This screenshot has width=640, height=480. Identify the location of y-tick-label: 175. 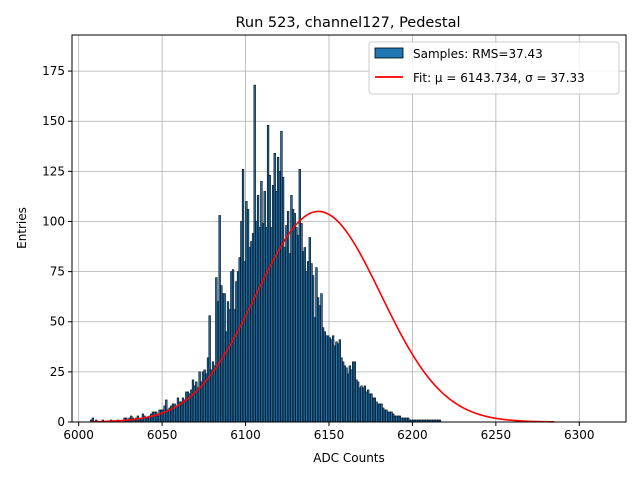
(53, 71).